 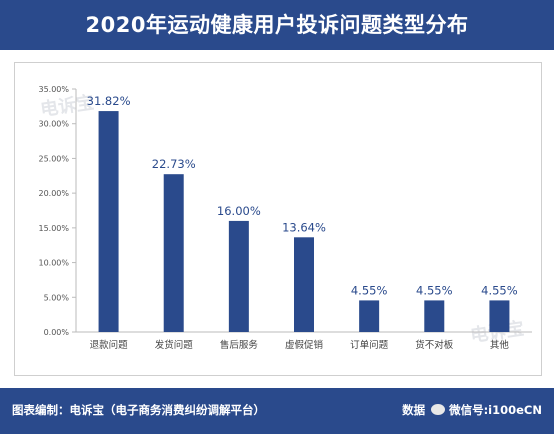 What do you see at coordinates (239, 345) in the screenshot?
I see `x-tick-label: 售后服务` at bounding box center [239, 345].